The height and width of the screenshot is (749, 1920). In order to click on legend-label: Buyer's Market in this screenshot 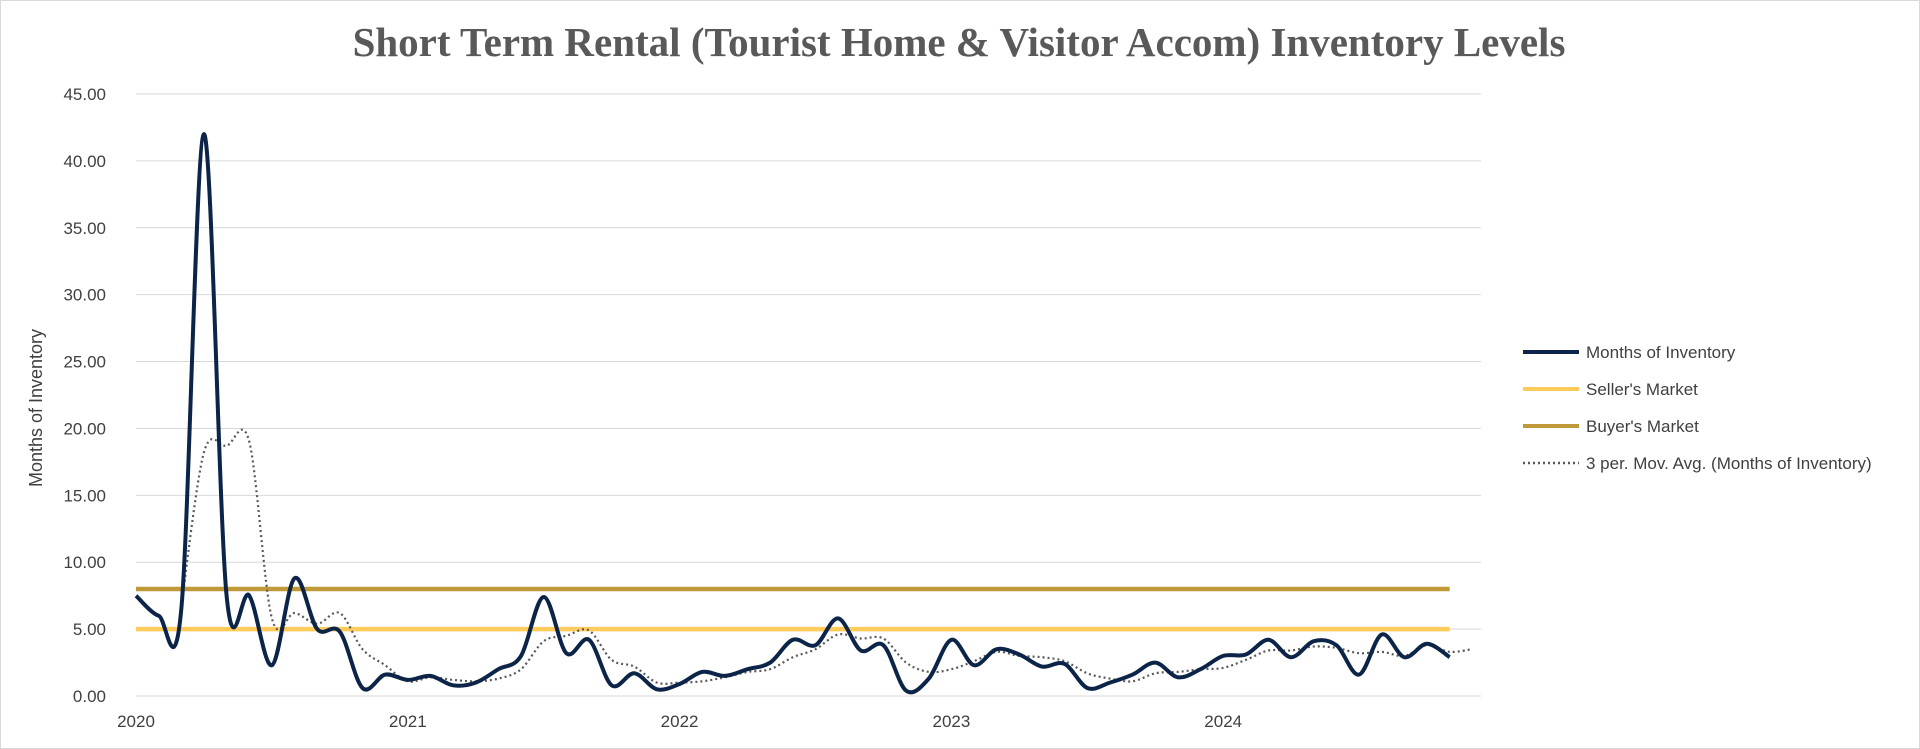, I will do `click(1642, 426)`.